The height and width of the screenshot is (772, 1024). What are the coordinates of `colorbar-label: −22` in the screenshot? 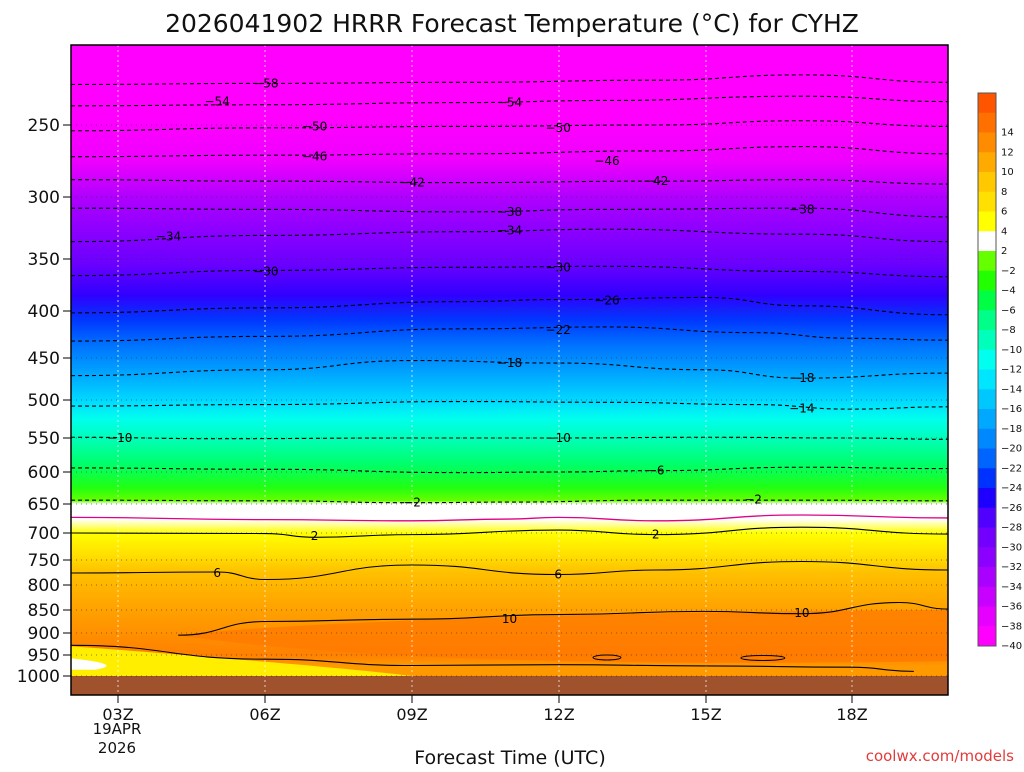 It's located at (1011, 468).